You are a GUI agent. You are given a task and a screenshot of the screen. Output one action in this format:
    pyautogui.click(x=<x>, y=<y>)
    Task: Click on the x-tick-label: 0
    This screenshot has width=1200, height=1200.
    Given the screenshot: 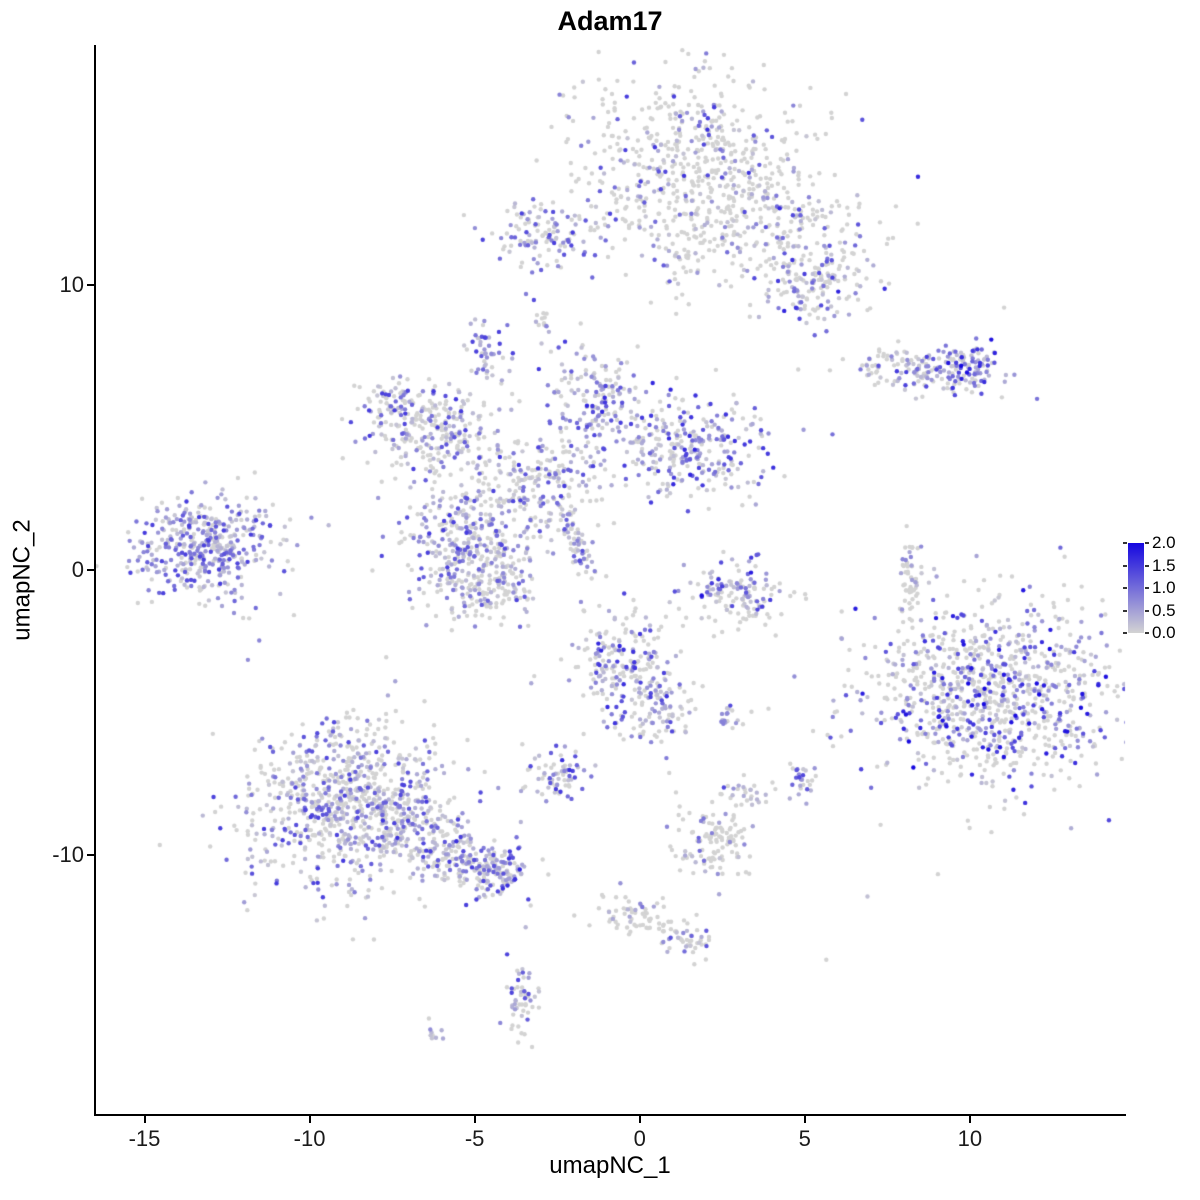 What is the action you would take?
    pyautogui.click(x=639, y=1138)
    